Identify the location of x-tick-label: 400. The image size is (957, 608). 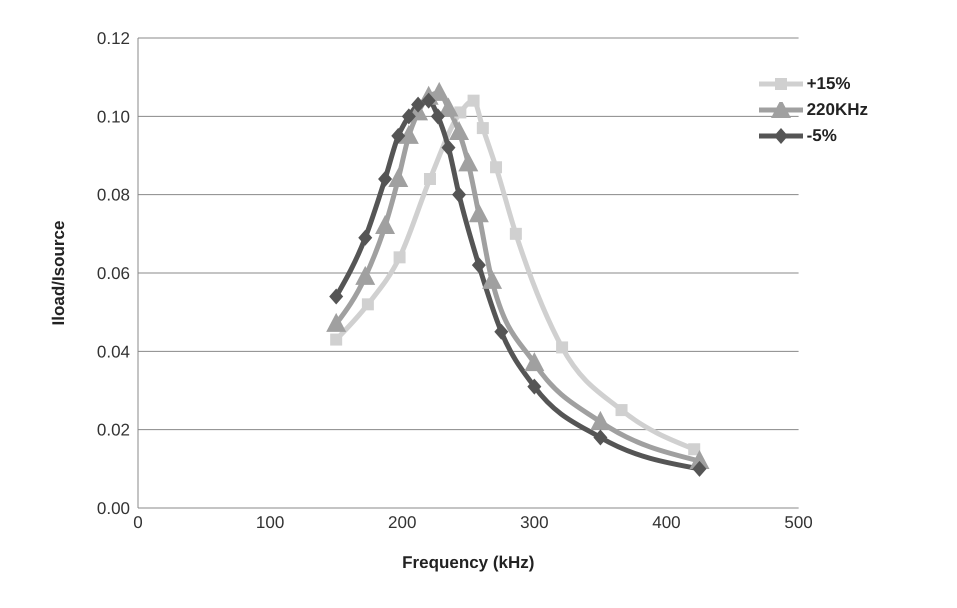
(666, 522).